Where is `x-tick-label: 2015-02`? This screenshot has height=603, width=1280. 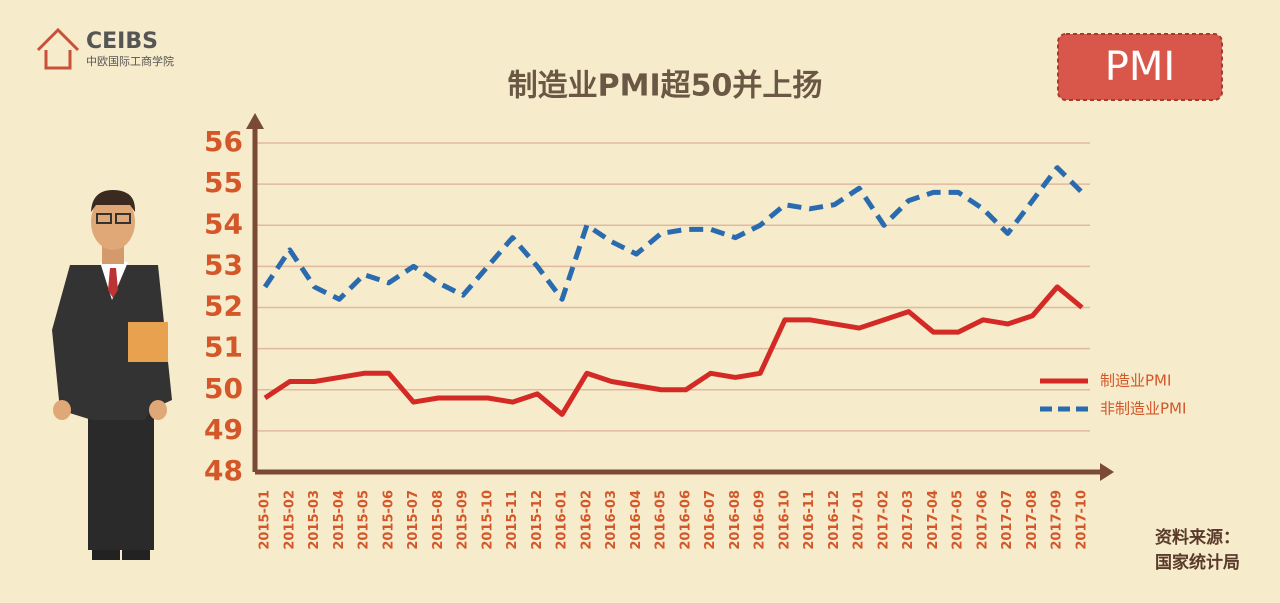 x-tick-label: 2015-02 is located at coordinates (289, 520).